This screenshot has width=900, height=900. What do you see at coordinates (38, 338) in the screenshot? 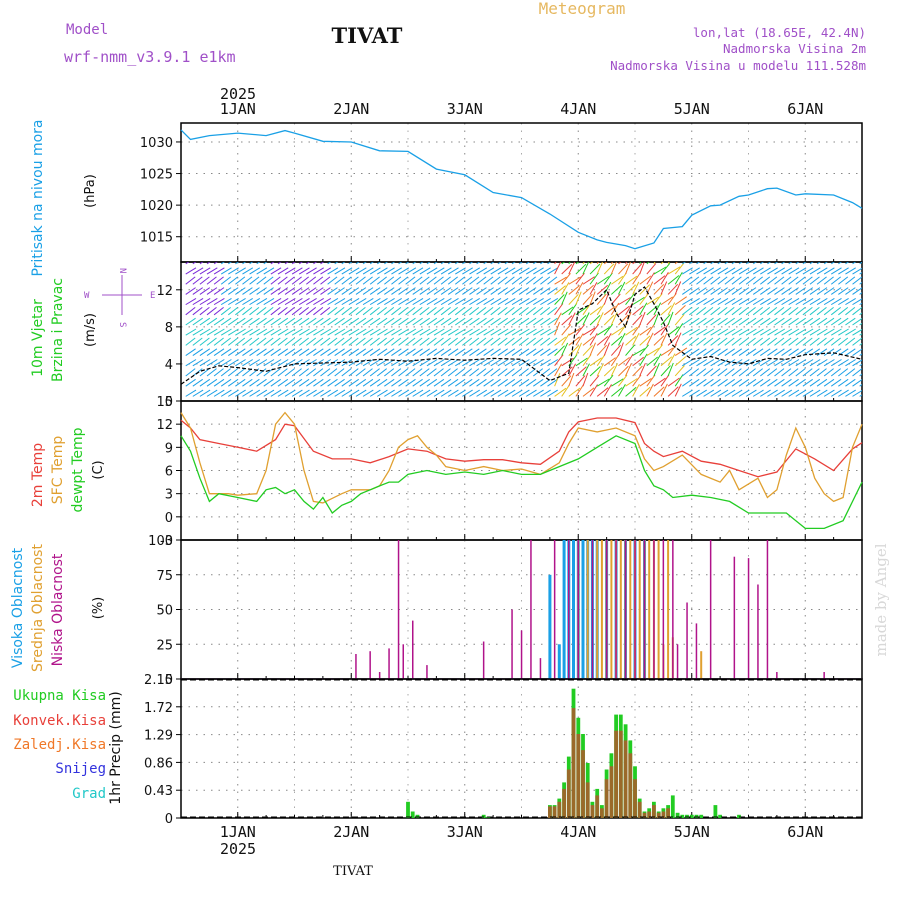
I see `wind-ylabel-1: 10m Vjetar` at bounding box center [38, 338].